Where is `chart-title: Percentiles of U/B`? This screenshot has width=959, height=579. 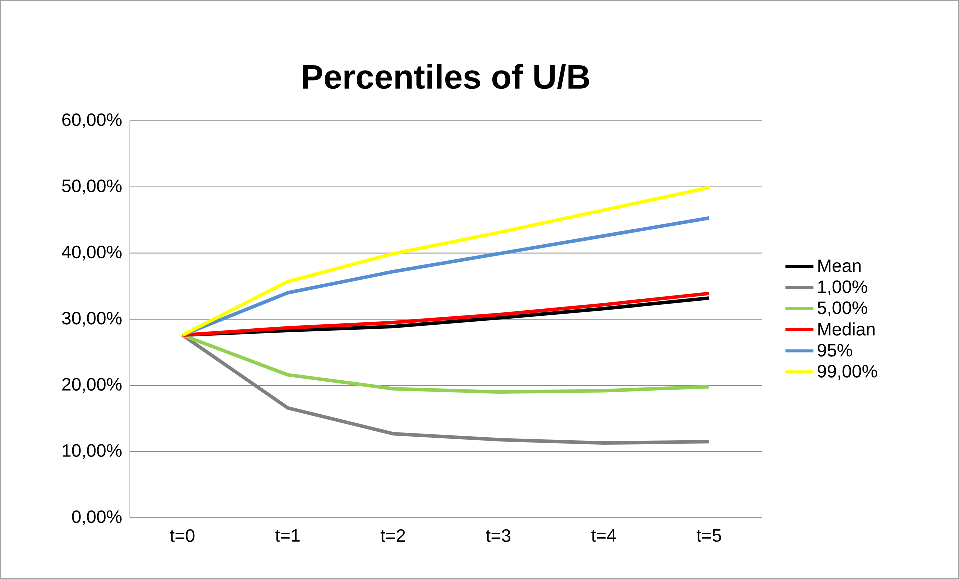 chart-title: Percentiles of U/B is located at coordinates (446, 77).